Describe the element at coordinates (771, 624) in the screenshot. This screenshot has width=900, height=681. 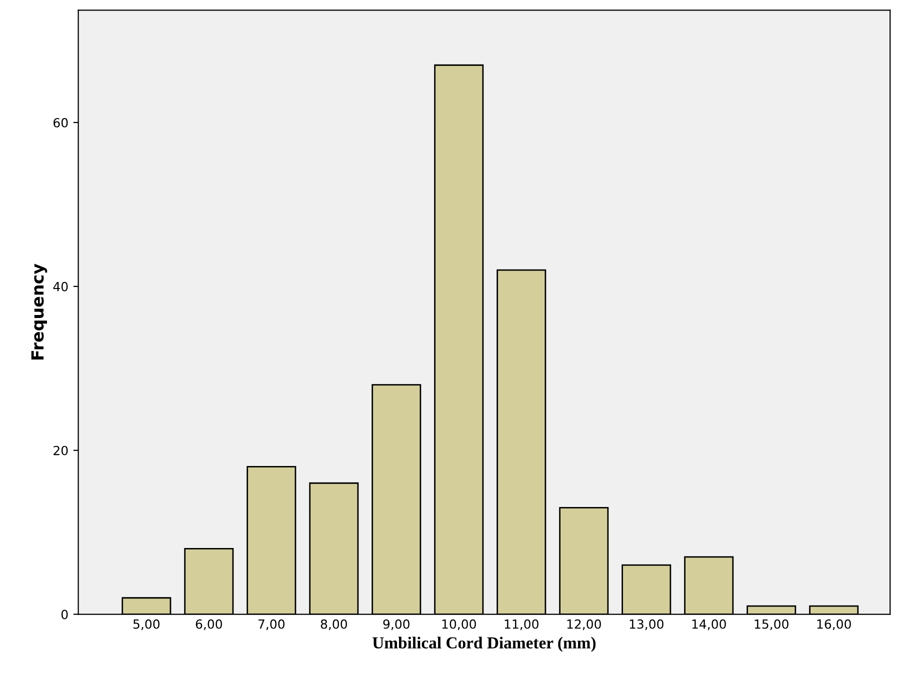
I see `x-tick-label: 15,00` at that location.